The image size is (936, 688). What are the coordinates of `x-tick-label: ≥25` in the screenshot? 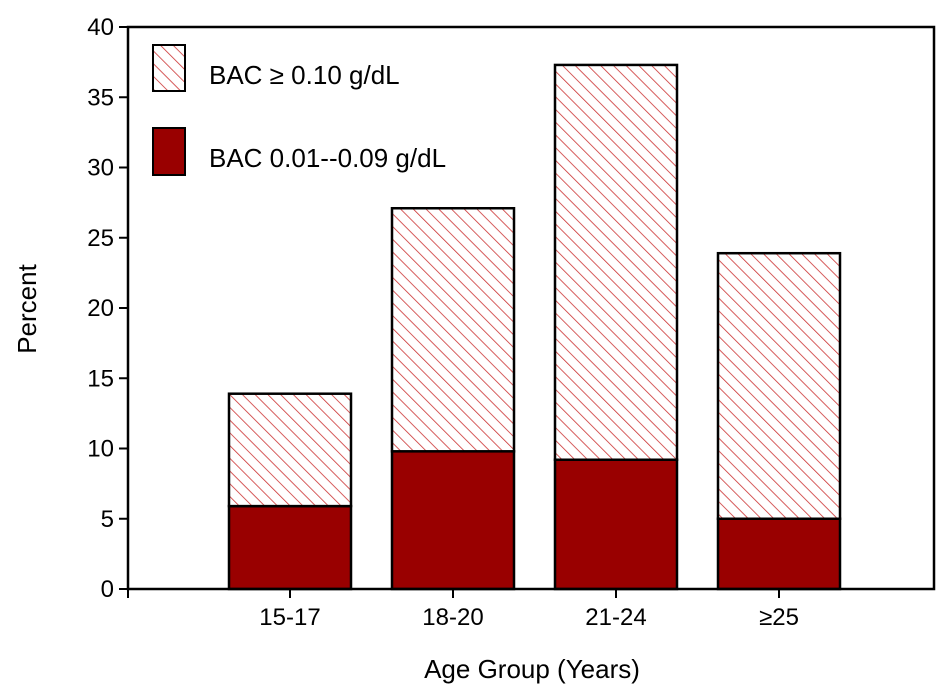 It's located at (779, 617).